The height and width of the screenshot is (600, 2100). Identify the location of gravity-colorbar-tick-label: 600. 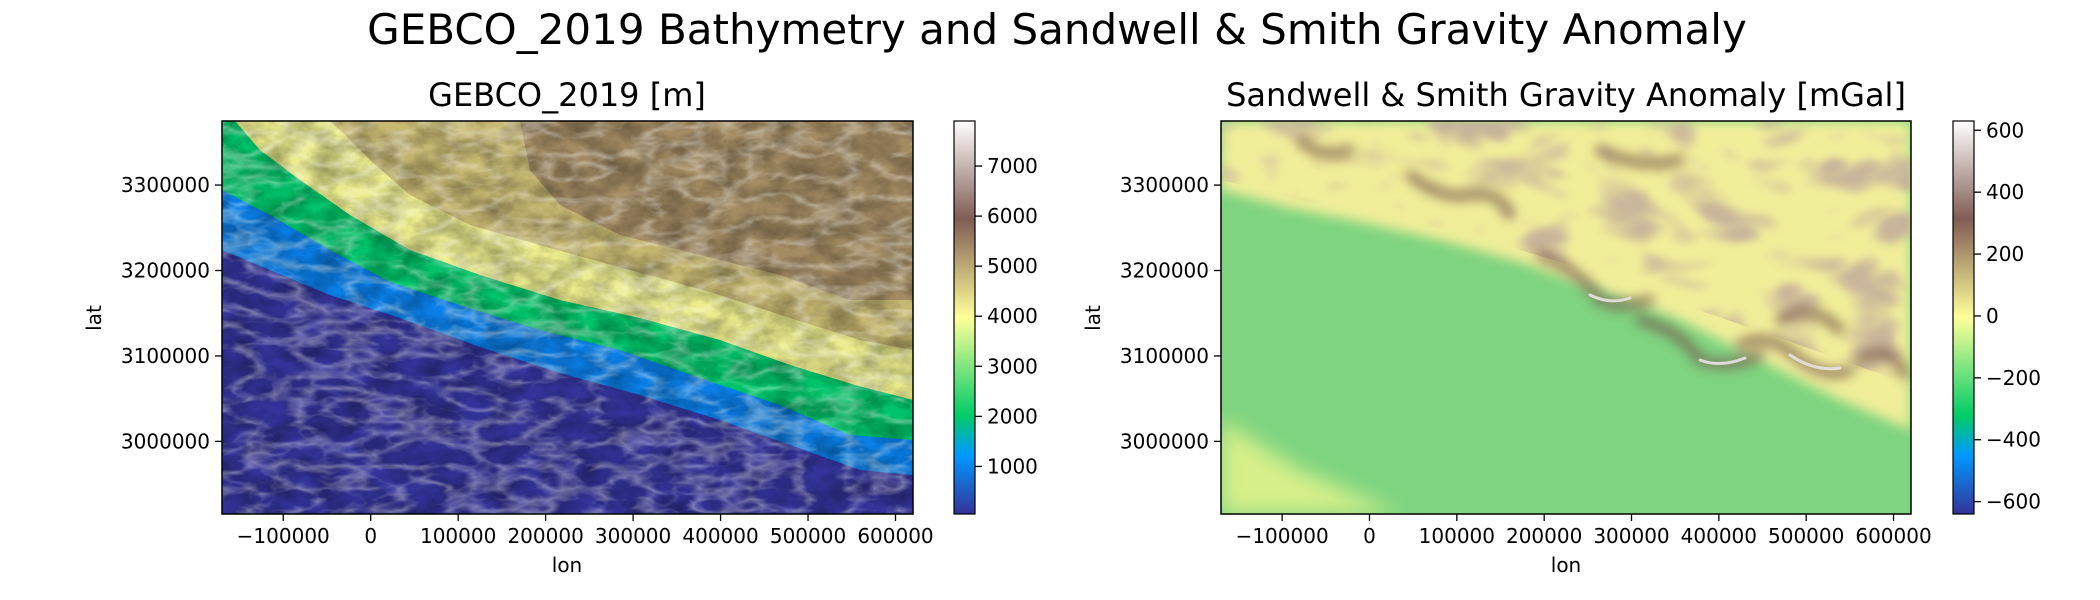
(2005, 130).